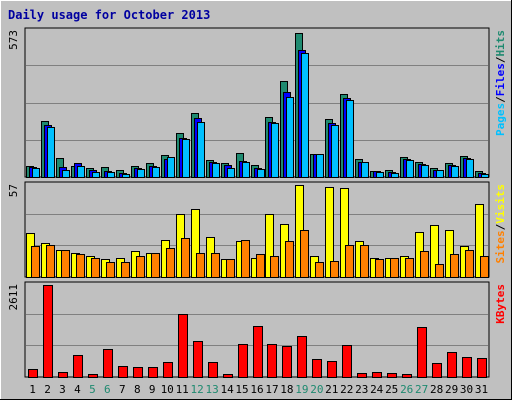  What do you see at coordinates (406, 389) in the screenshot?
I see `day-label-26: 26` at bounding box center [406, 389].